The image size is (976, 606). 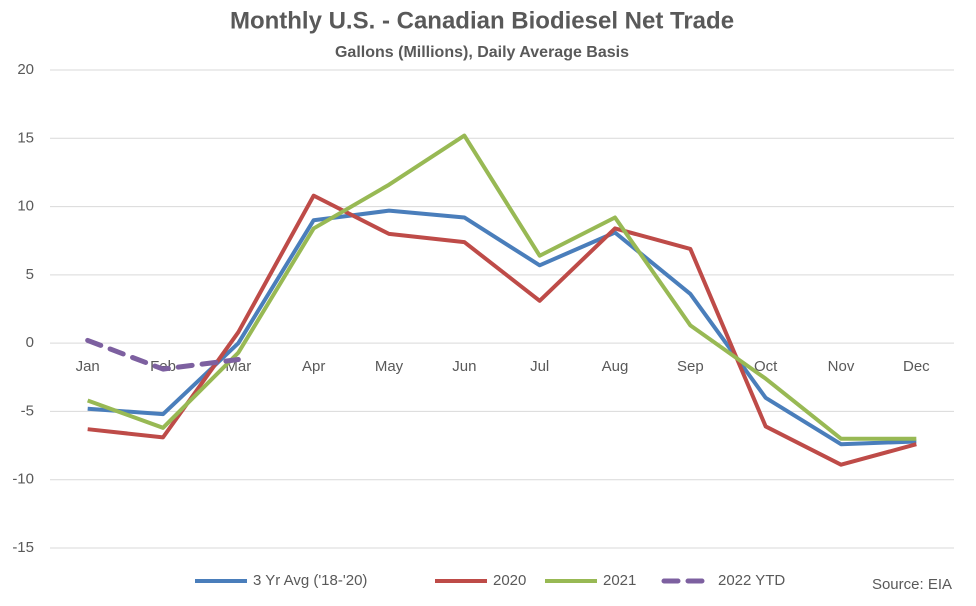 I want to click on y-tick-label: -15, so click(x=23, y=547).